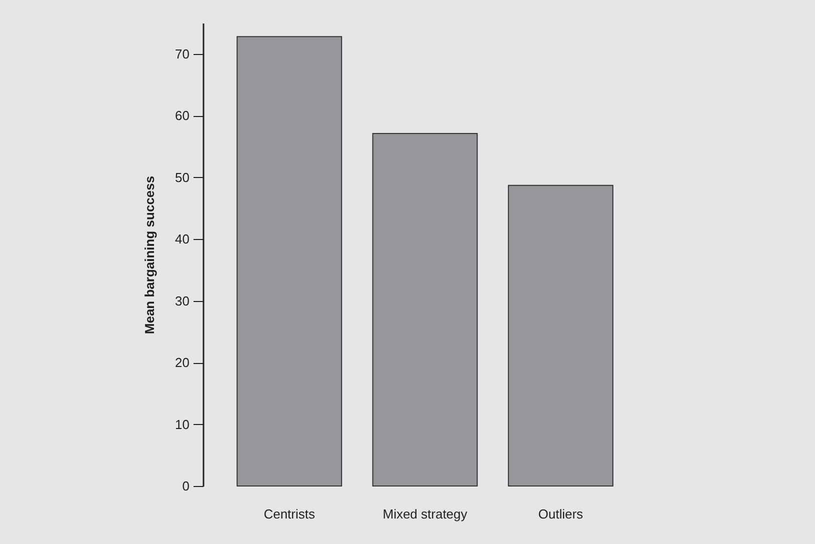 This screenshot has height=544, width=815. Describe the element at coordinates (182, 362) in the screenshot. I see `y-tick-label: 20` at that location.